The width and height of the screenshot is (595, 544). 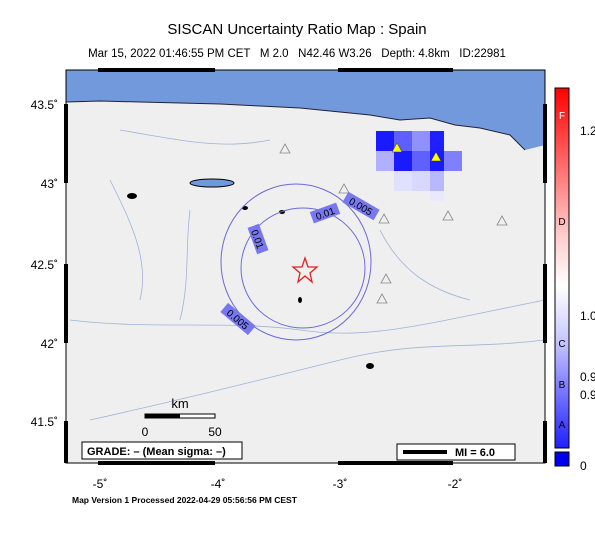 What do you see at coordinates (100, 484) in the screenshot?
I see `lon-label: -5˚` at bounding box center [100, 484].